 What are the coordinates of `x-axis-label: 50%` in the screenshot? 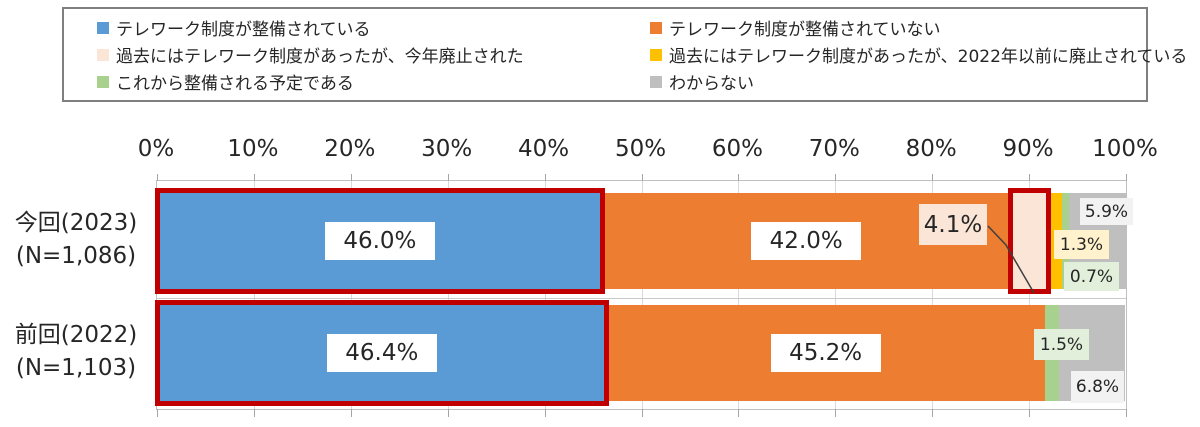 It's located at (640, 149).